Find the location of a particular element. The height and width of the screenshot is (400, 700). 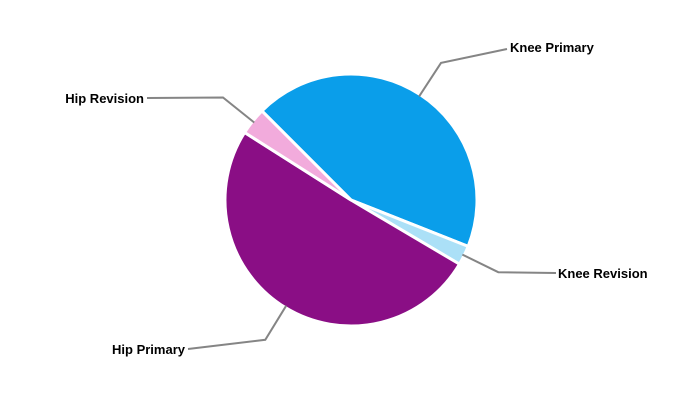

leader-line-knee-primary is located at coordinates (463, 72).